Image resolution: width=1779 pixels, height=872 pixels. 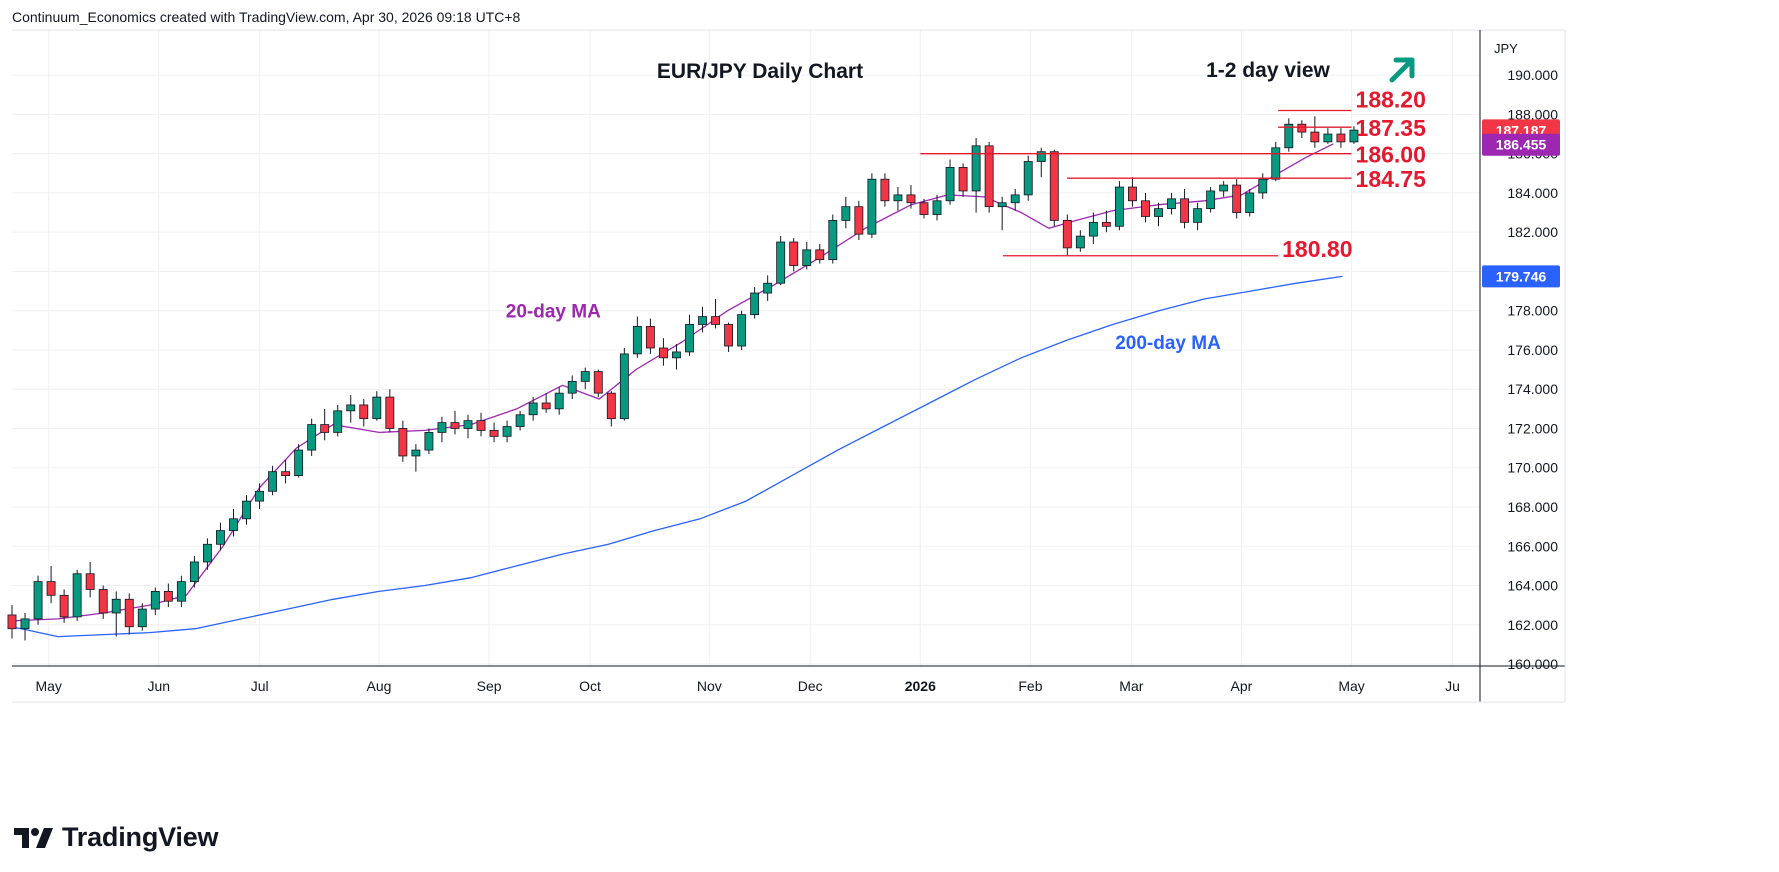 I want to click on price-badge, so click(x=1521, y=276).